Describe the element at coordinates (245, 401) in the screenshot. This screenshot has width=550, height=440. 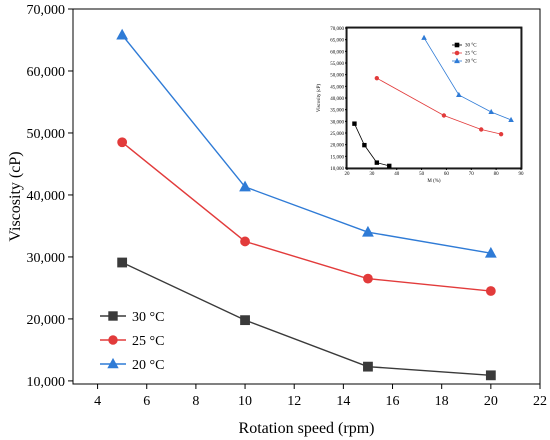
I see `main-x-tick-label: 10` at that location.